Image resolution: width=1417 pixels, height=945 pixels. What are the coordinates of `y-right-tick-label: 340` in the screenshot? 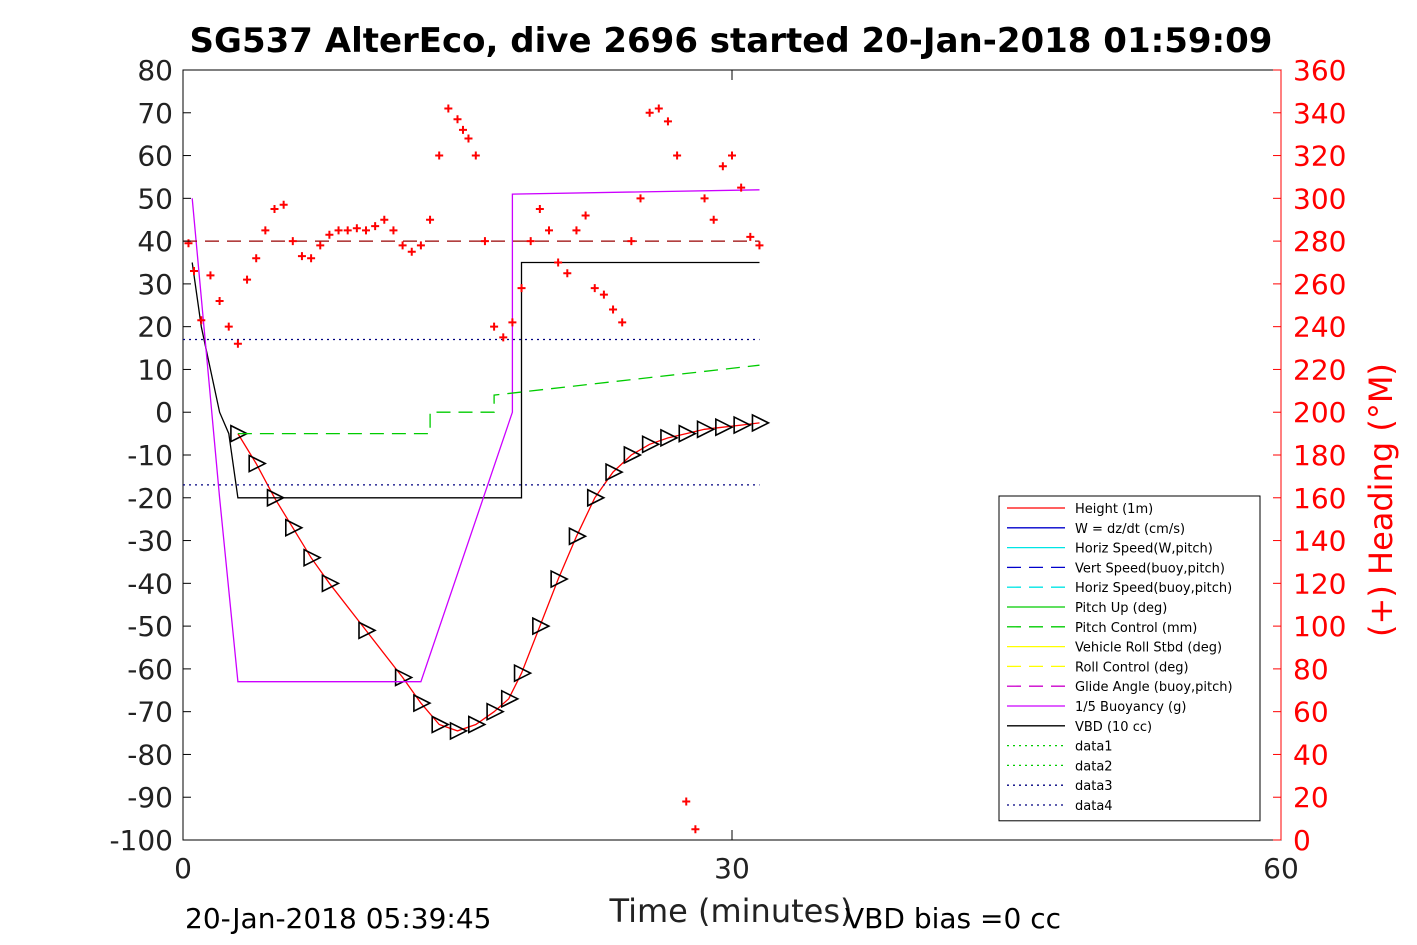 It's located at (1319, 113).